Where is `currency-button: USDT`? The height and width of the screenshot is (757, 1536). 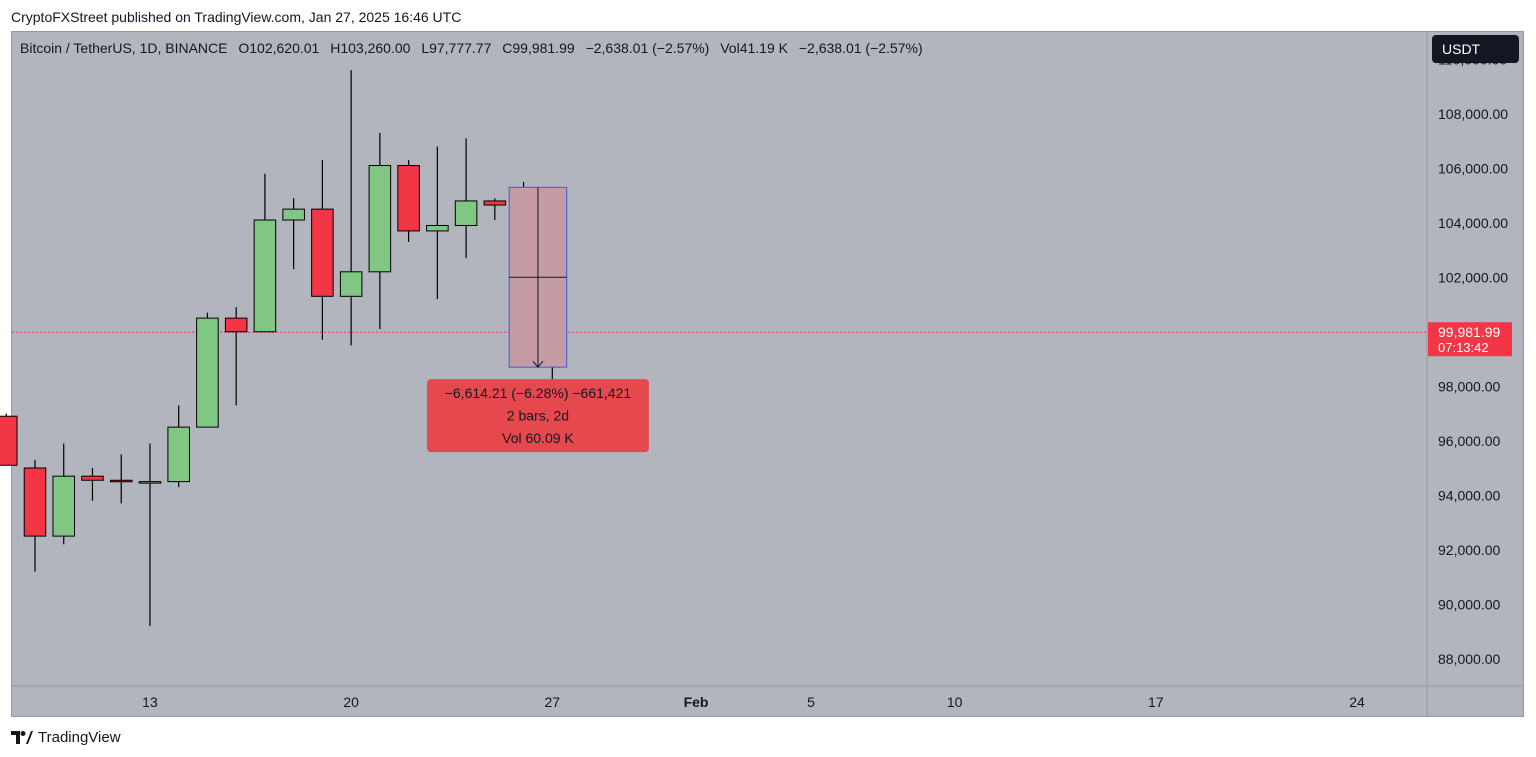
currency-button: USDT is located at coordinates (1475, 49).